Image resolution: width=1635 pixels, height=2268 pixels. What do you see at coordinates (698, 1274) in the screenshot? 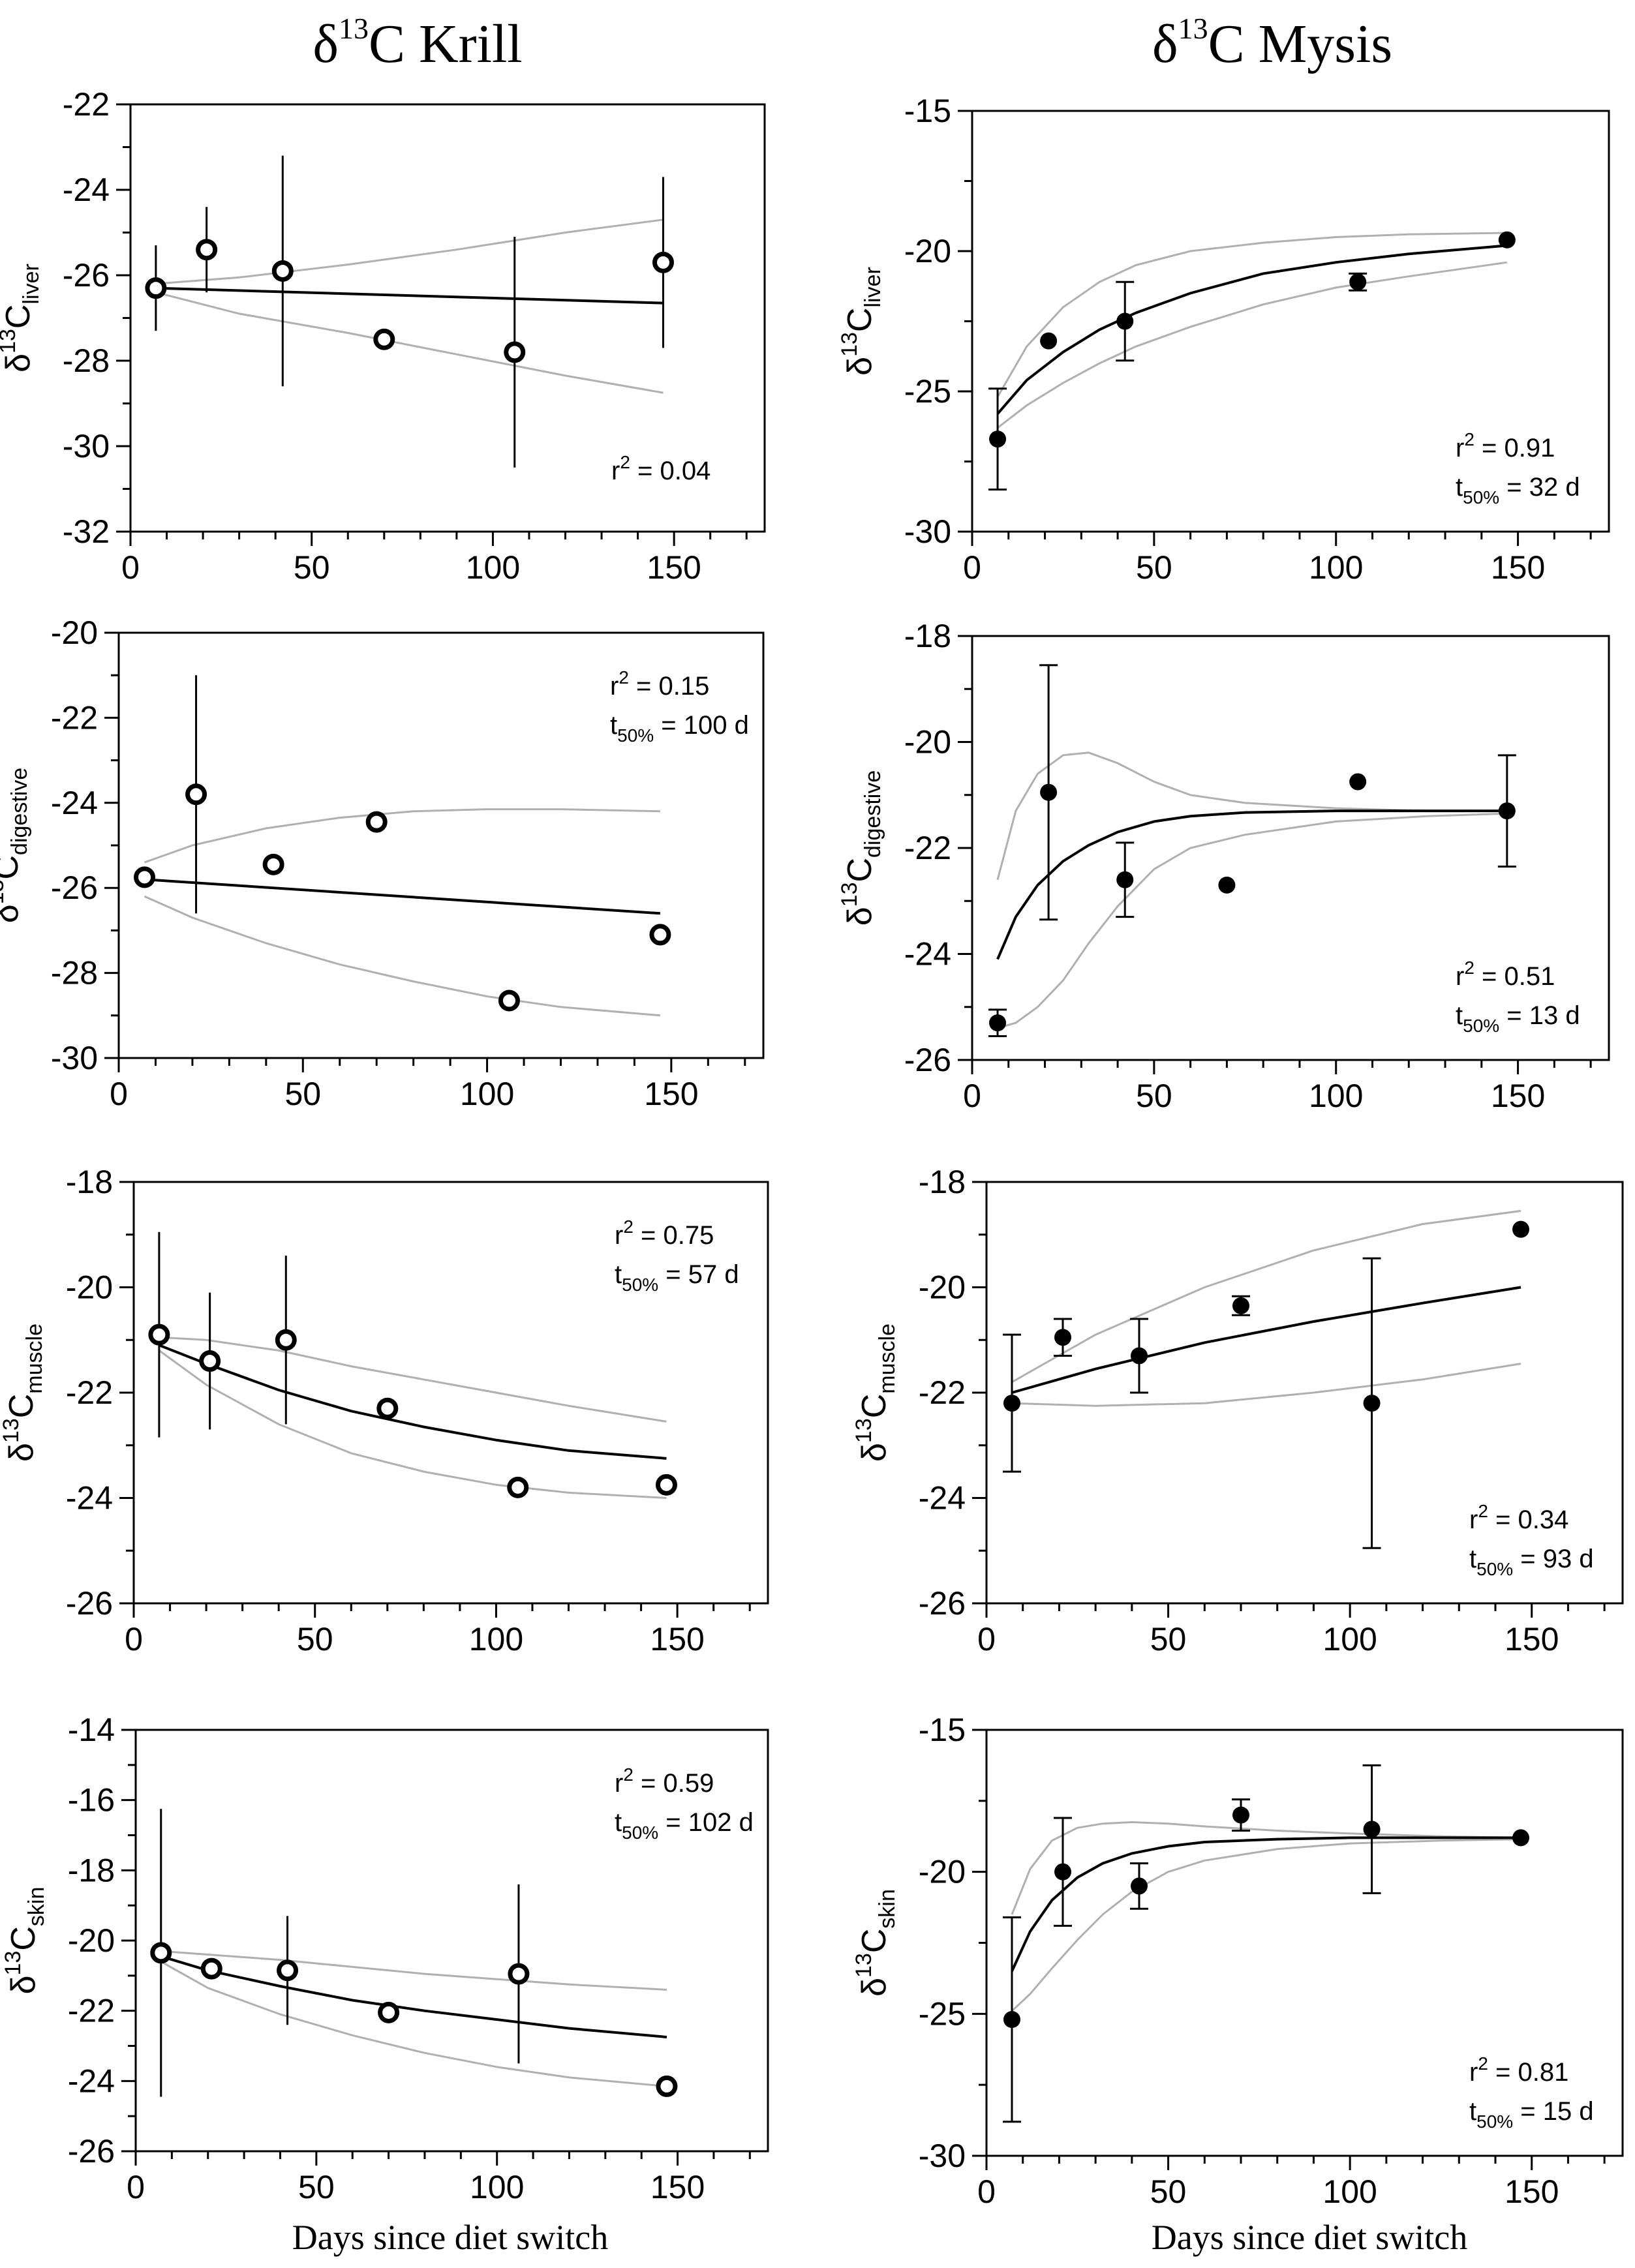
I see `panel-krill-muscle-annot-value: = 57 d` at bounding box center [698, 1274].